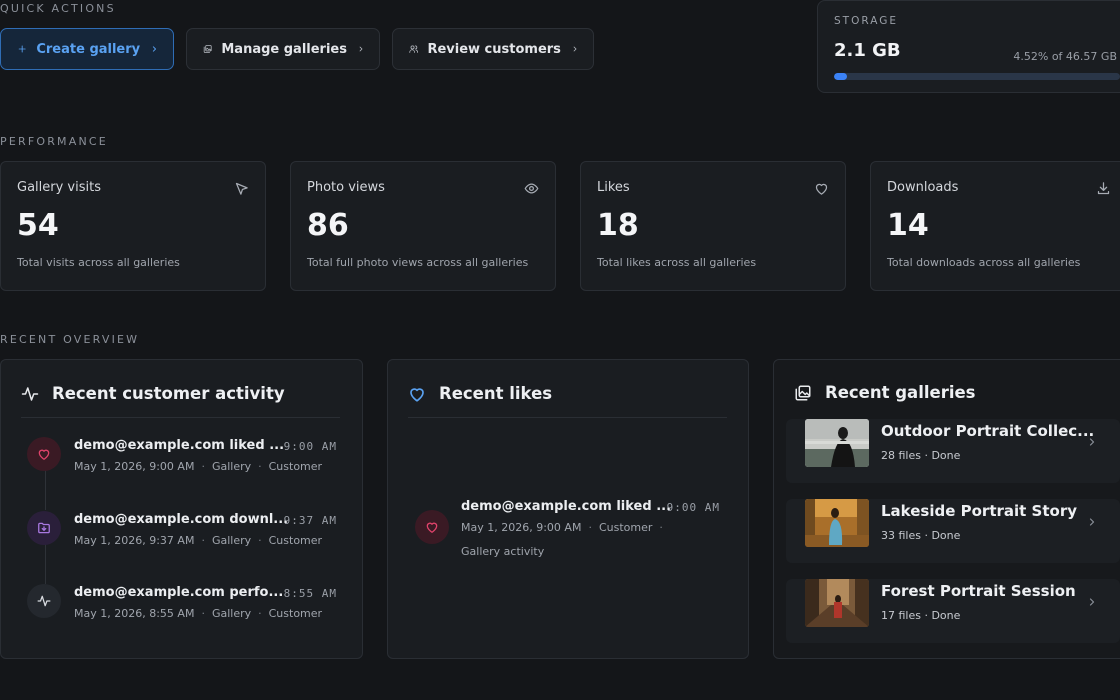  Describe the element at coordinates (900, 392) in the screenshot. I see `recent-galleries-title: Recent galleries` at that location.